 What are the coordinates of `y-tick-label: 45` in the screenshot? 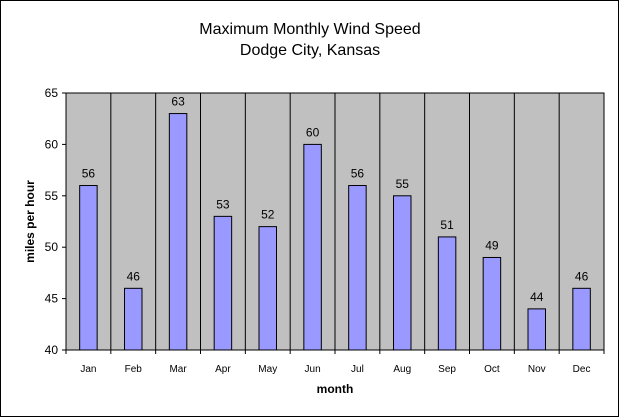 It's located at (52, 299).